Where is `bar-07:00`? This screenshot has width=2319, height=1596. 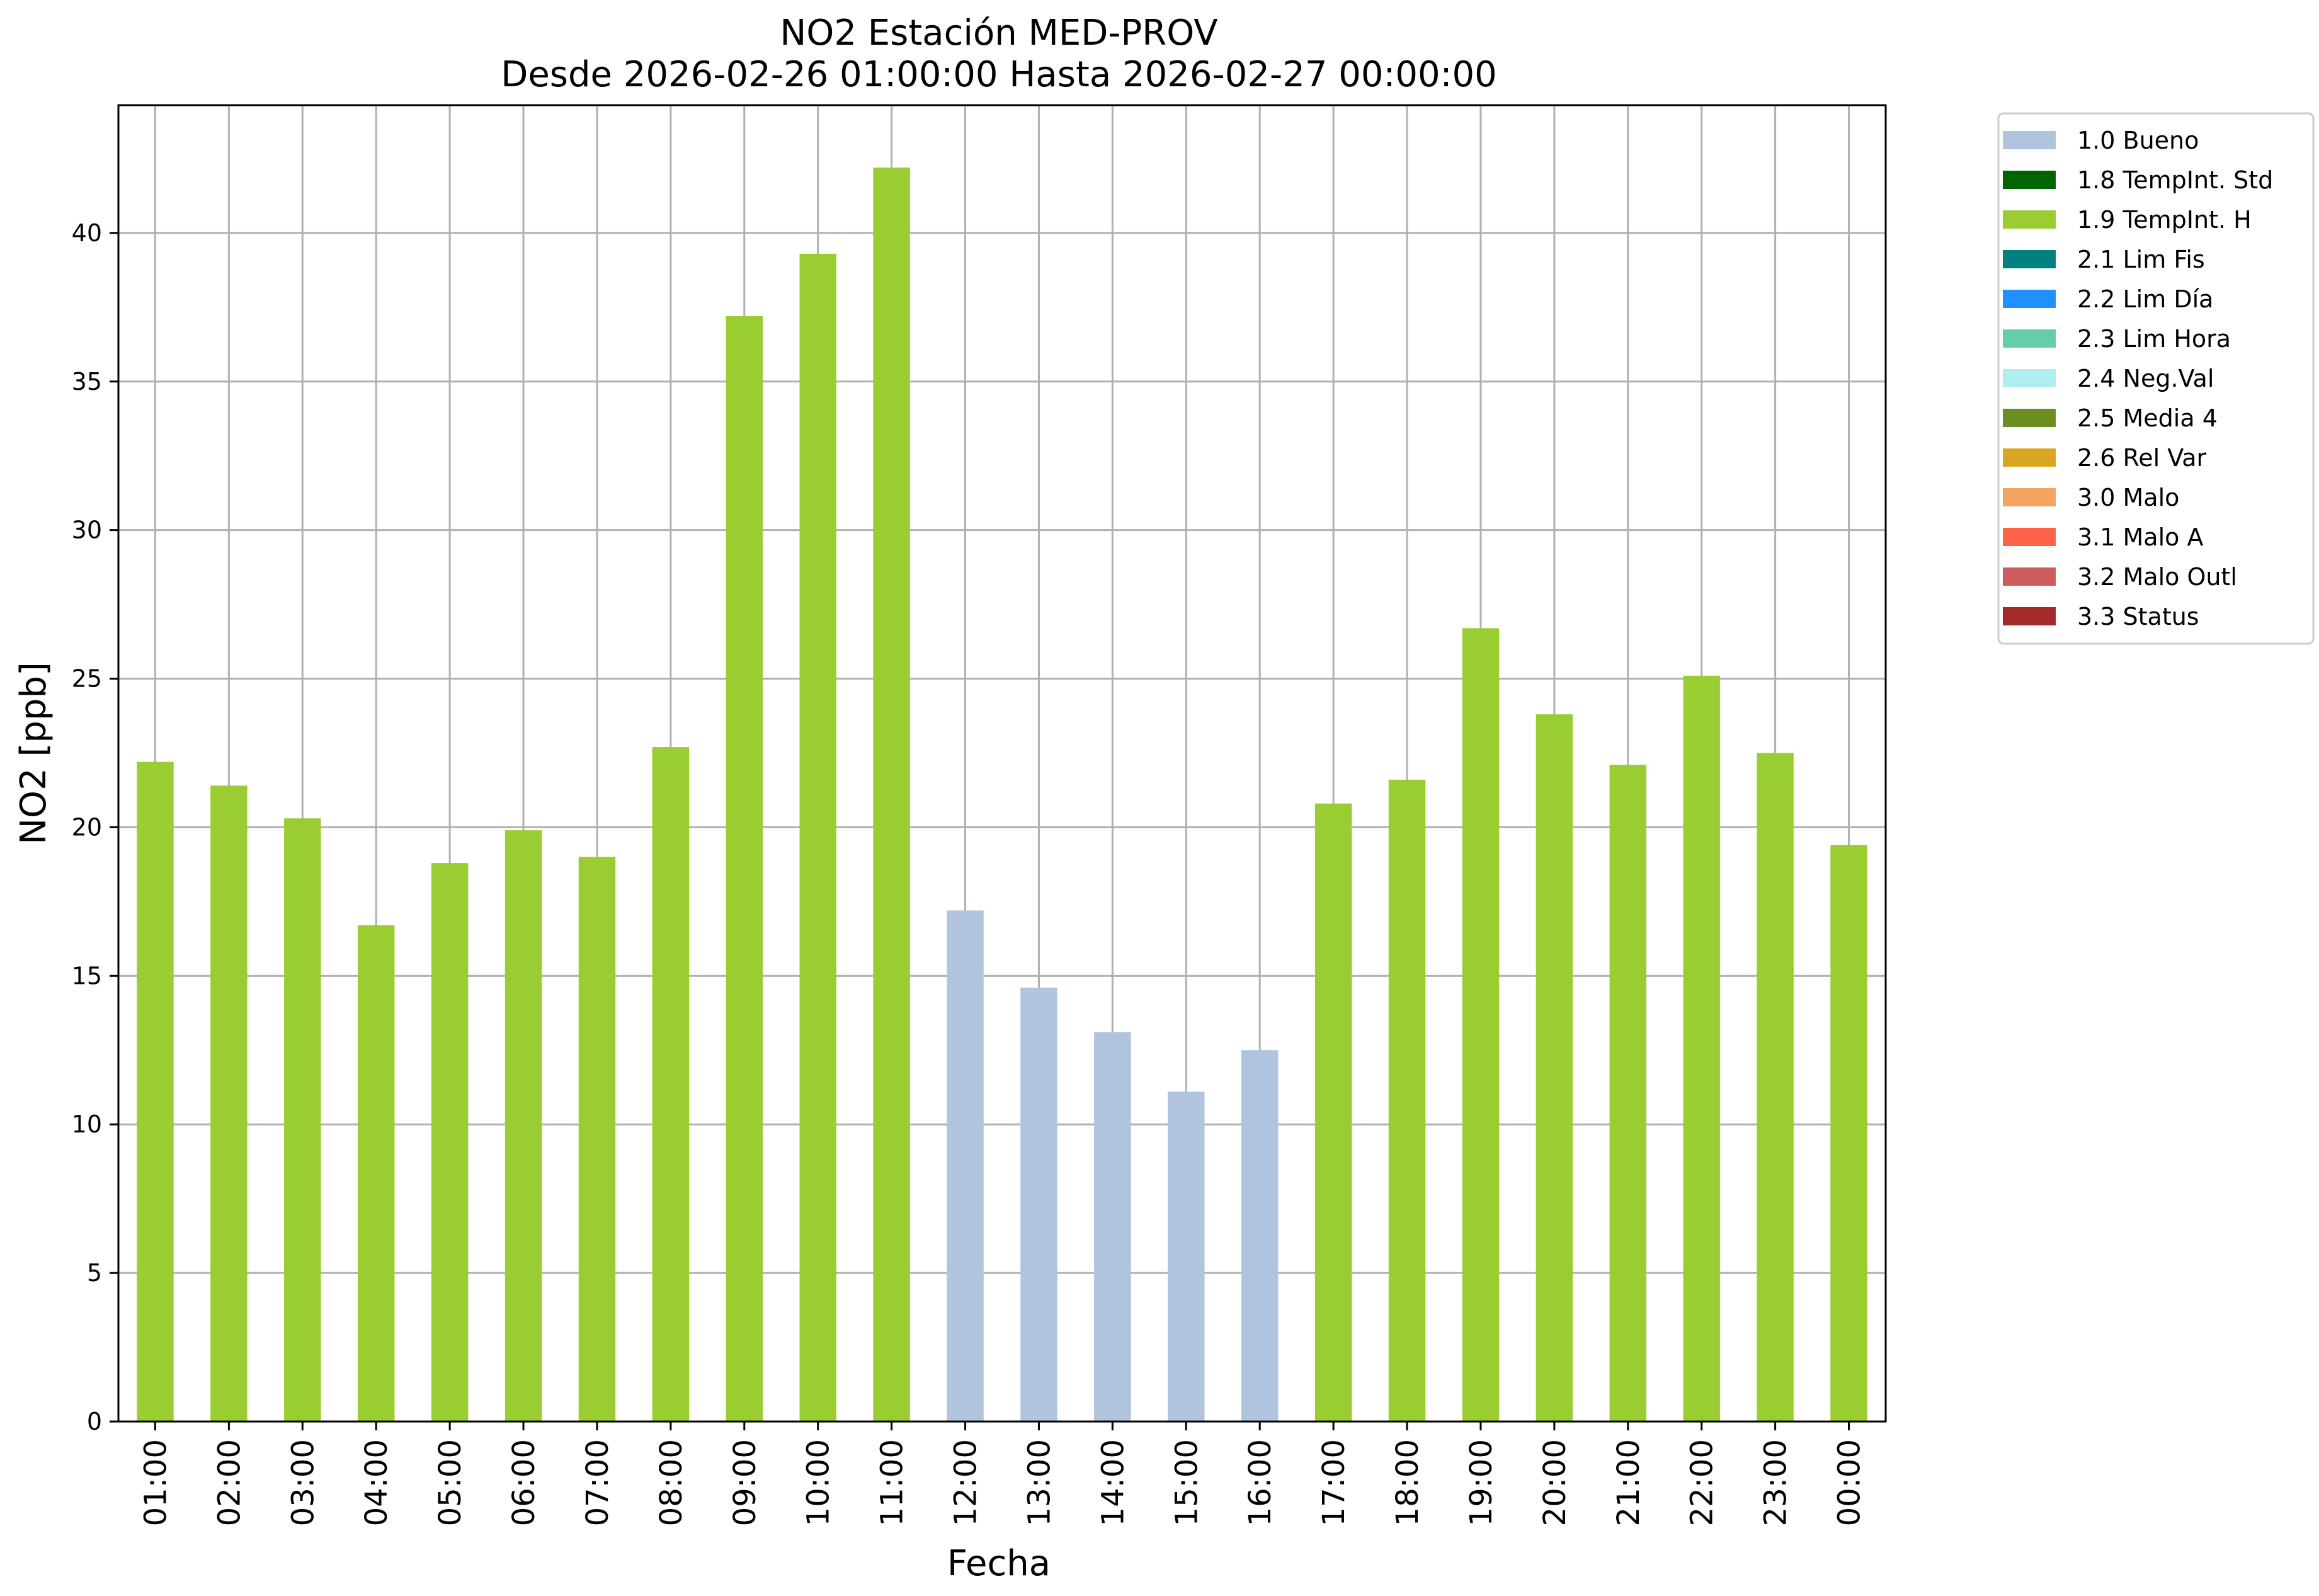
bar-07:00 is located at coordinates (597, 1139).